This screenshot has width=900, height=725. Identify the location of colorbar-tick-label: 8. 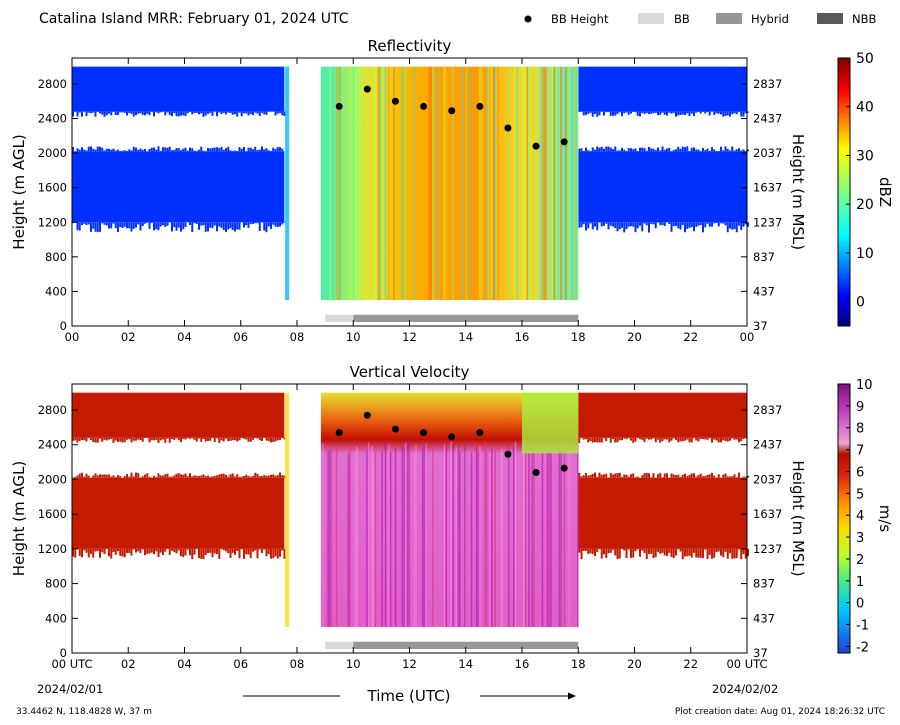
(860, 429).